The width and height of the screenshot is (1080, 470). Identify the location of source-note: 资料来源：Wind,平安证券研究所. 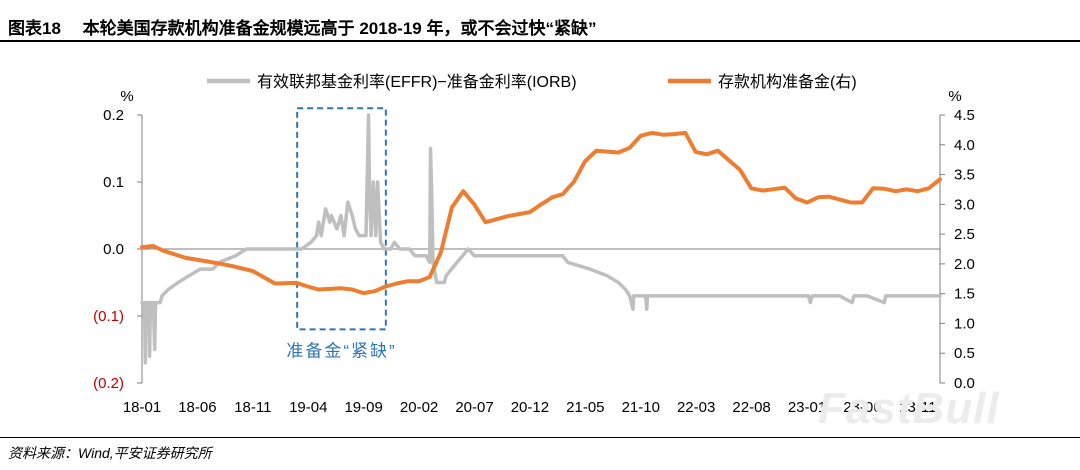
(110, 453).